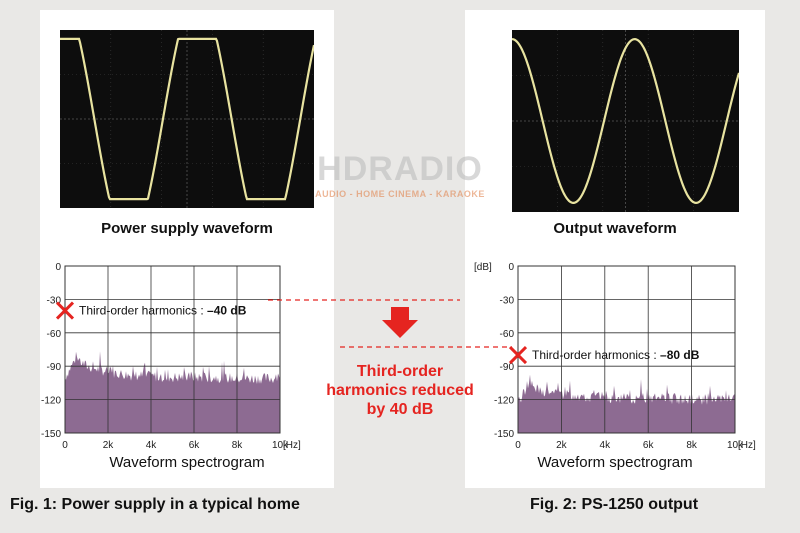  What do you see at coordinates (507, 300) in the screenshot?
I see `output-spectrum-y-tick-label: -30` at bounding box center [507, 300].